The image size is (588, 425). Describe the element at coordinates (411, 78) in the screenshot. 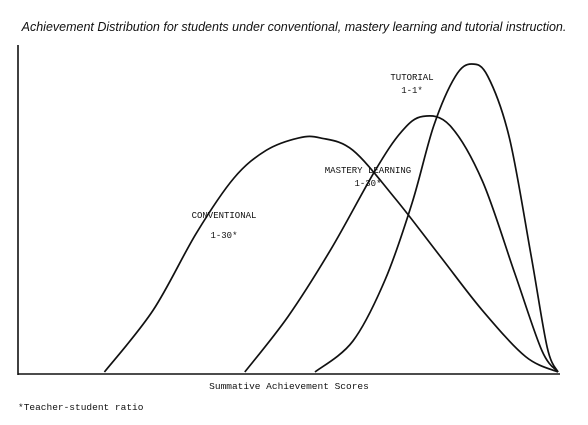

I see `series-label-tutorial-line-1: TUTORIAL` at that location.